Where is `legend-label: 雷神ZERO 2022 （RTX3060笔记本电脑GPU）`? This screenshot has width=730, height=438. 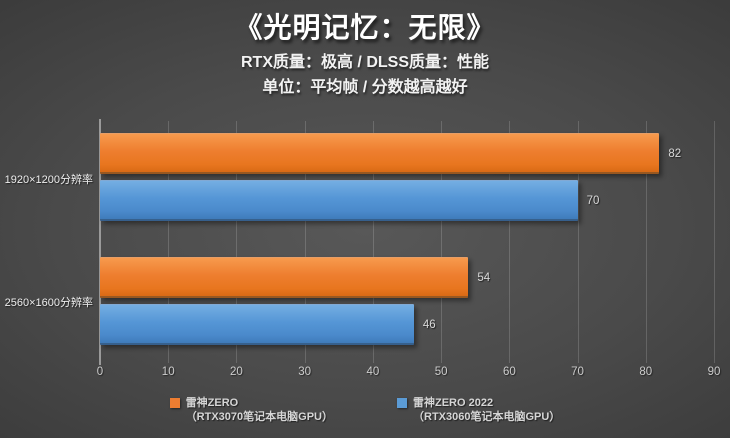 legend-label: 雷神ZERO 2022 （RTX3060笔记本电脑GPU） is located at coordinates (486, 410).